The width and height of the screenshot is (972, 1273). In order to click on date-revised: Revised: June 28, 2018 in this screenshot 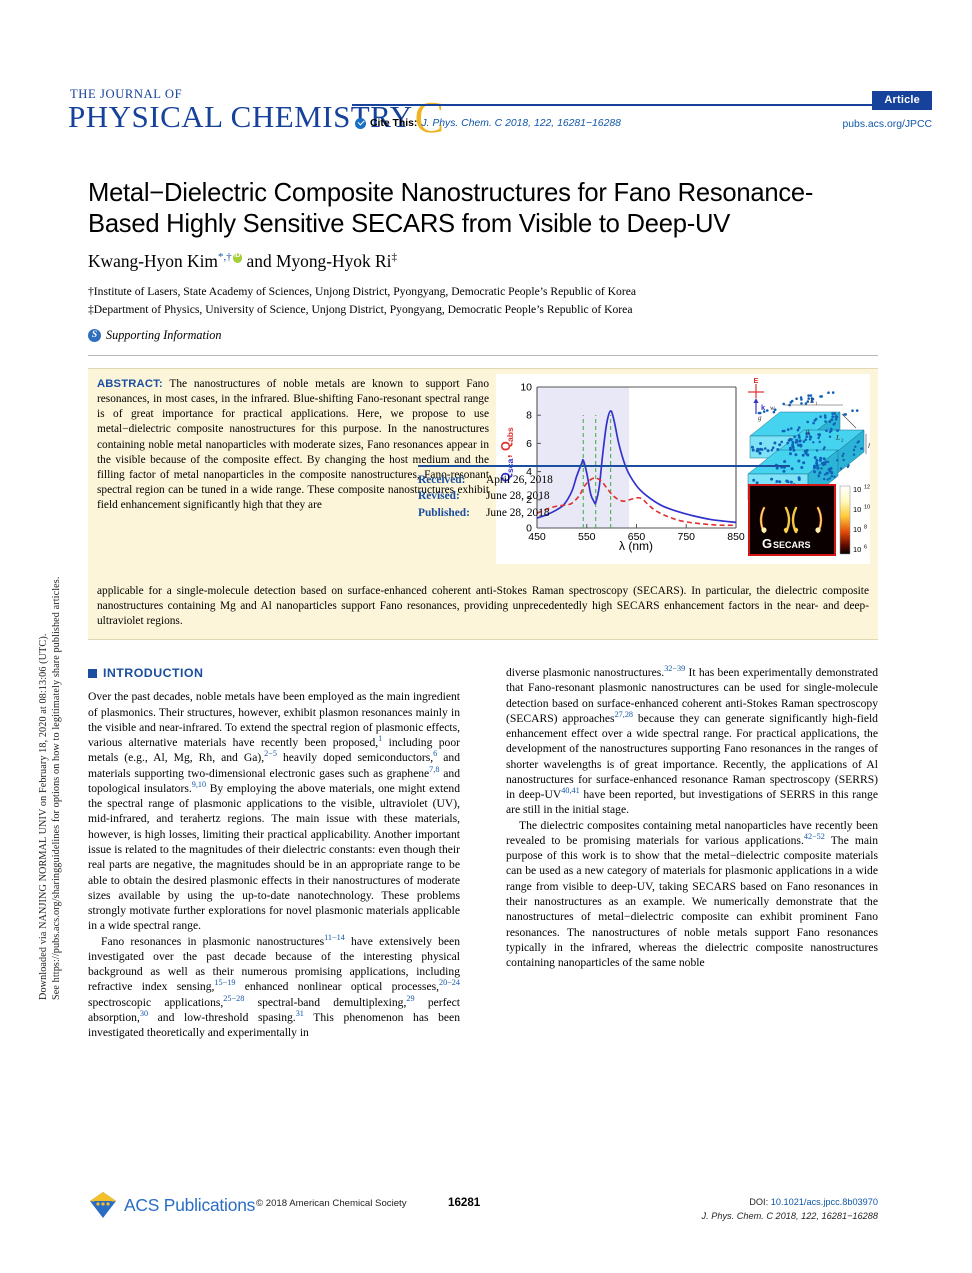, I will do `click(604, 496)`.